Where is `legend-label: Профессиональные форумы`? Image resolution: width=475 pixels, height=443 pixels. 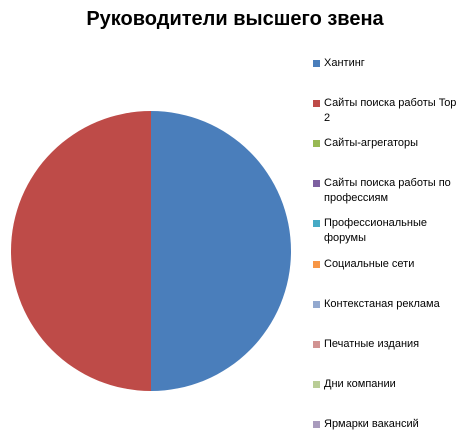 legend-label: Профессиональные форумы is located at coordinates (376, 231).